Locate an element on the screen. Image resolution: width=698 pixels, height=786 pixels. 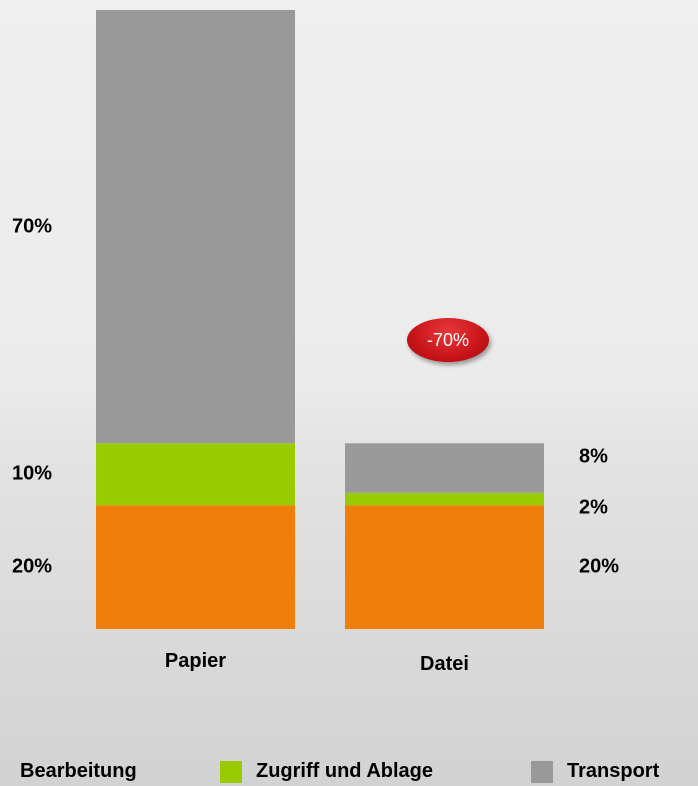
reduction-badge: -70% is located at coordinates (448, 340).